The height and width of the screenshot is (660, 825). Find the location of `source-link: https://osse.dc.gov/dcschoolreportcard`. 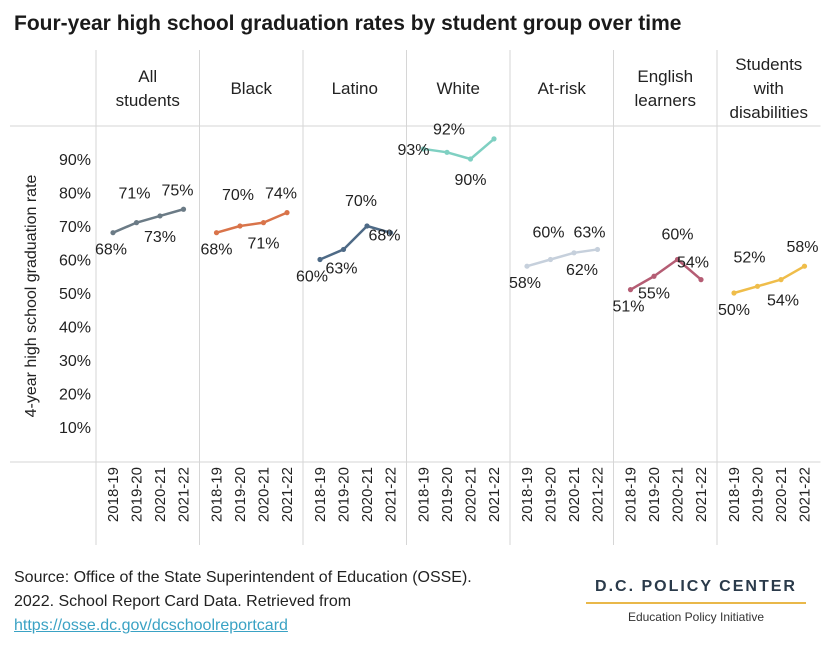

source-link: https://osse.dc.gov/dcschoolreportcard is located at coordinates (151, 625).